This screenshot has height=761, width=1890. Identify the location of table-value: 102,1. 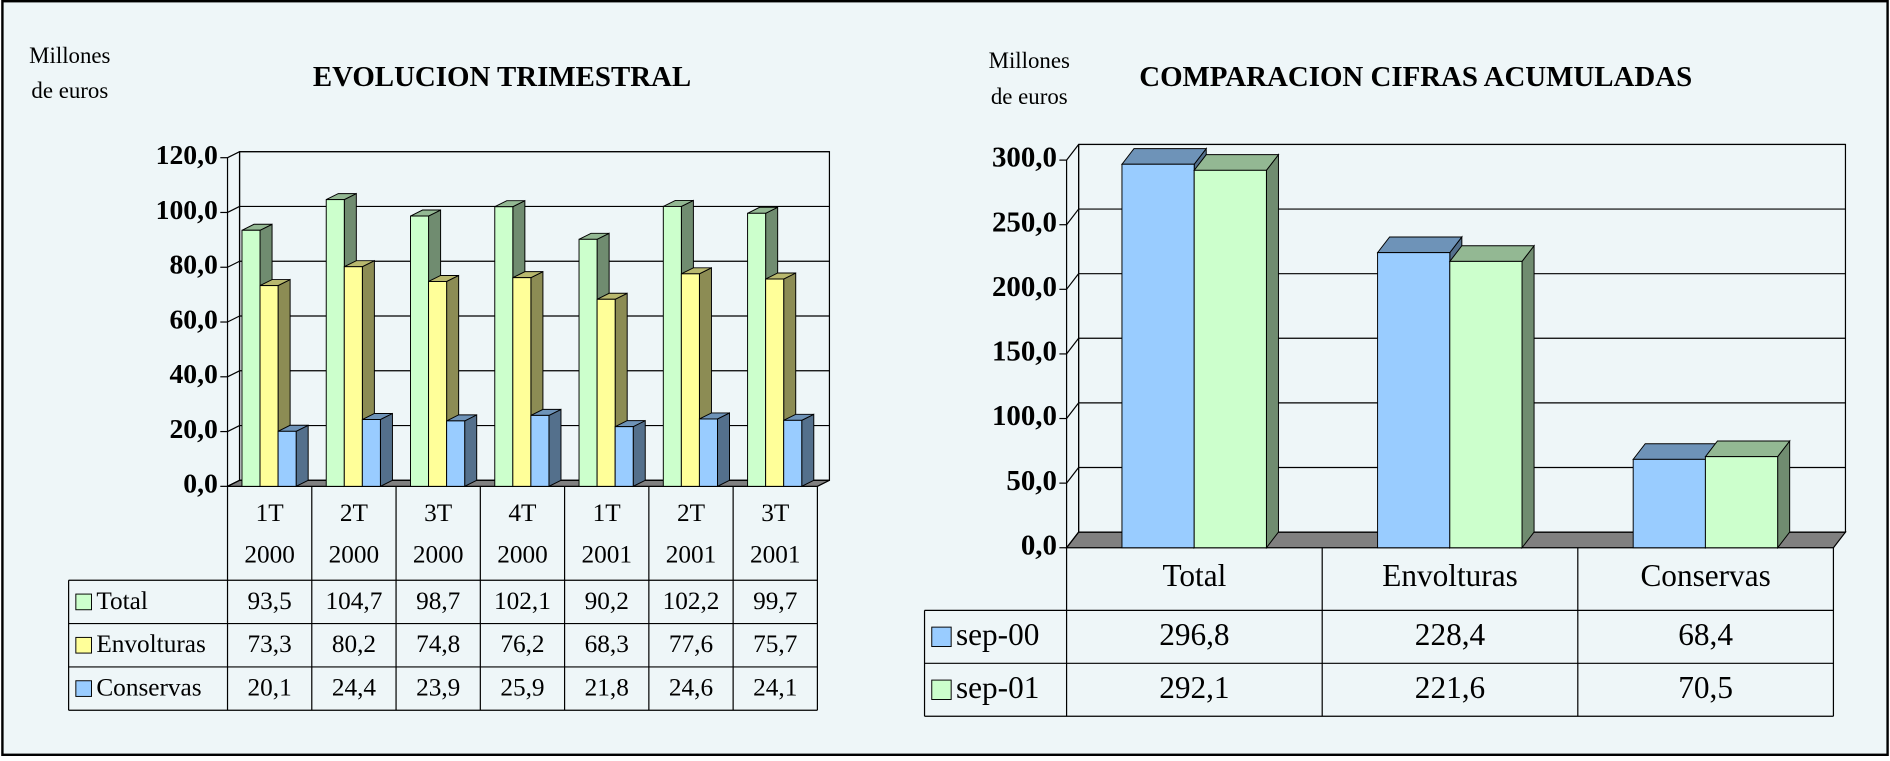
(522, 601).